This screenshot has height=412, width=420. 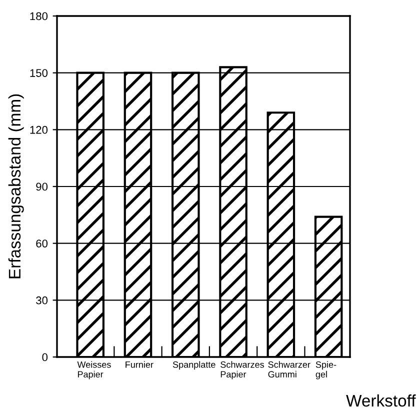 I want to click on y-tick-label: 180, so click(x=39, y=16).